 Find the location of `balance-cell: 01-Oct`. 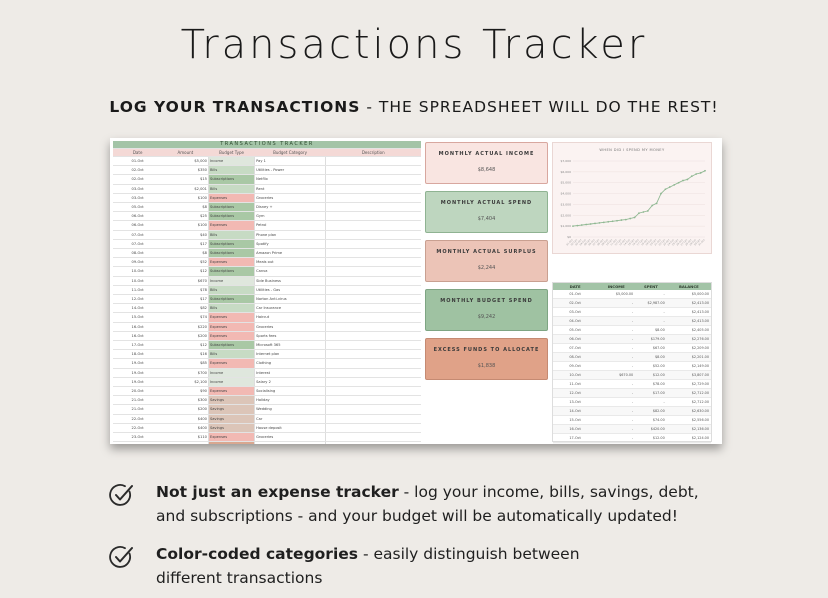

balance-cell: 01-Oct is located at coordinates (575, 294).